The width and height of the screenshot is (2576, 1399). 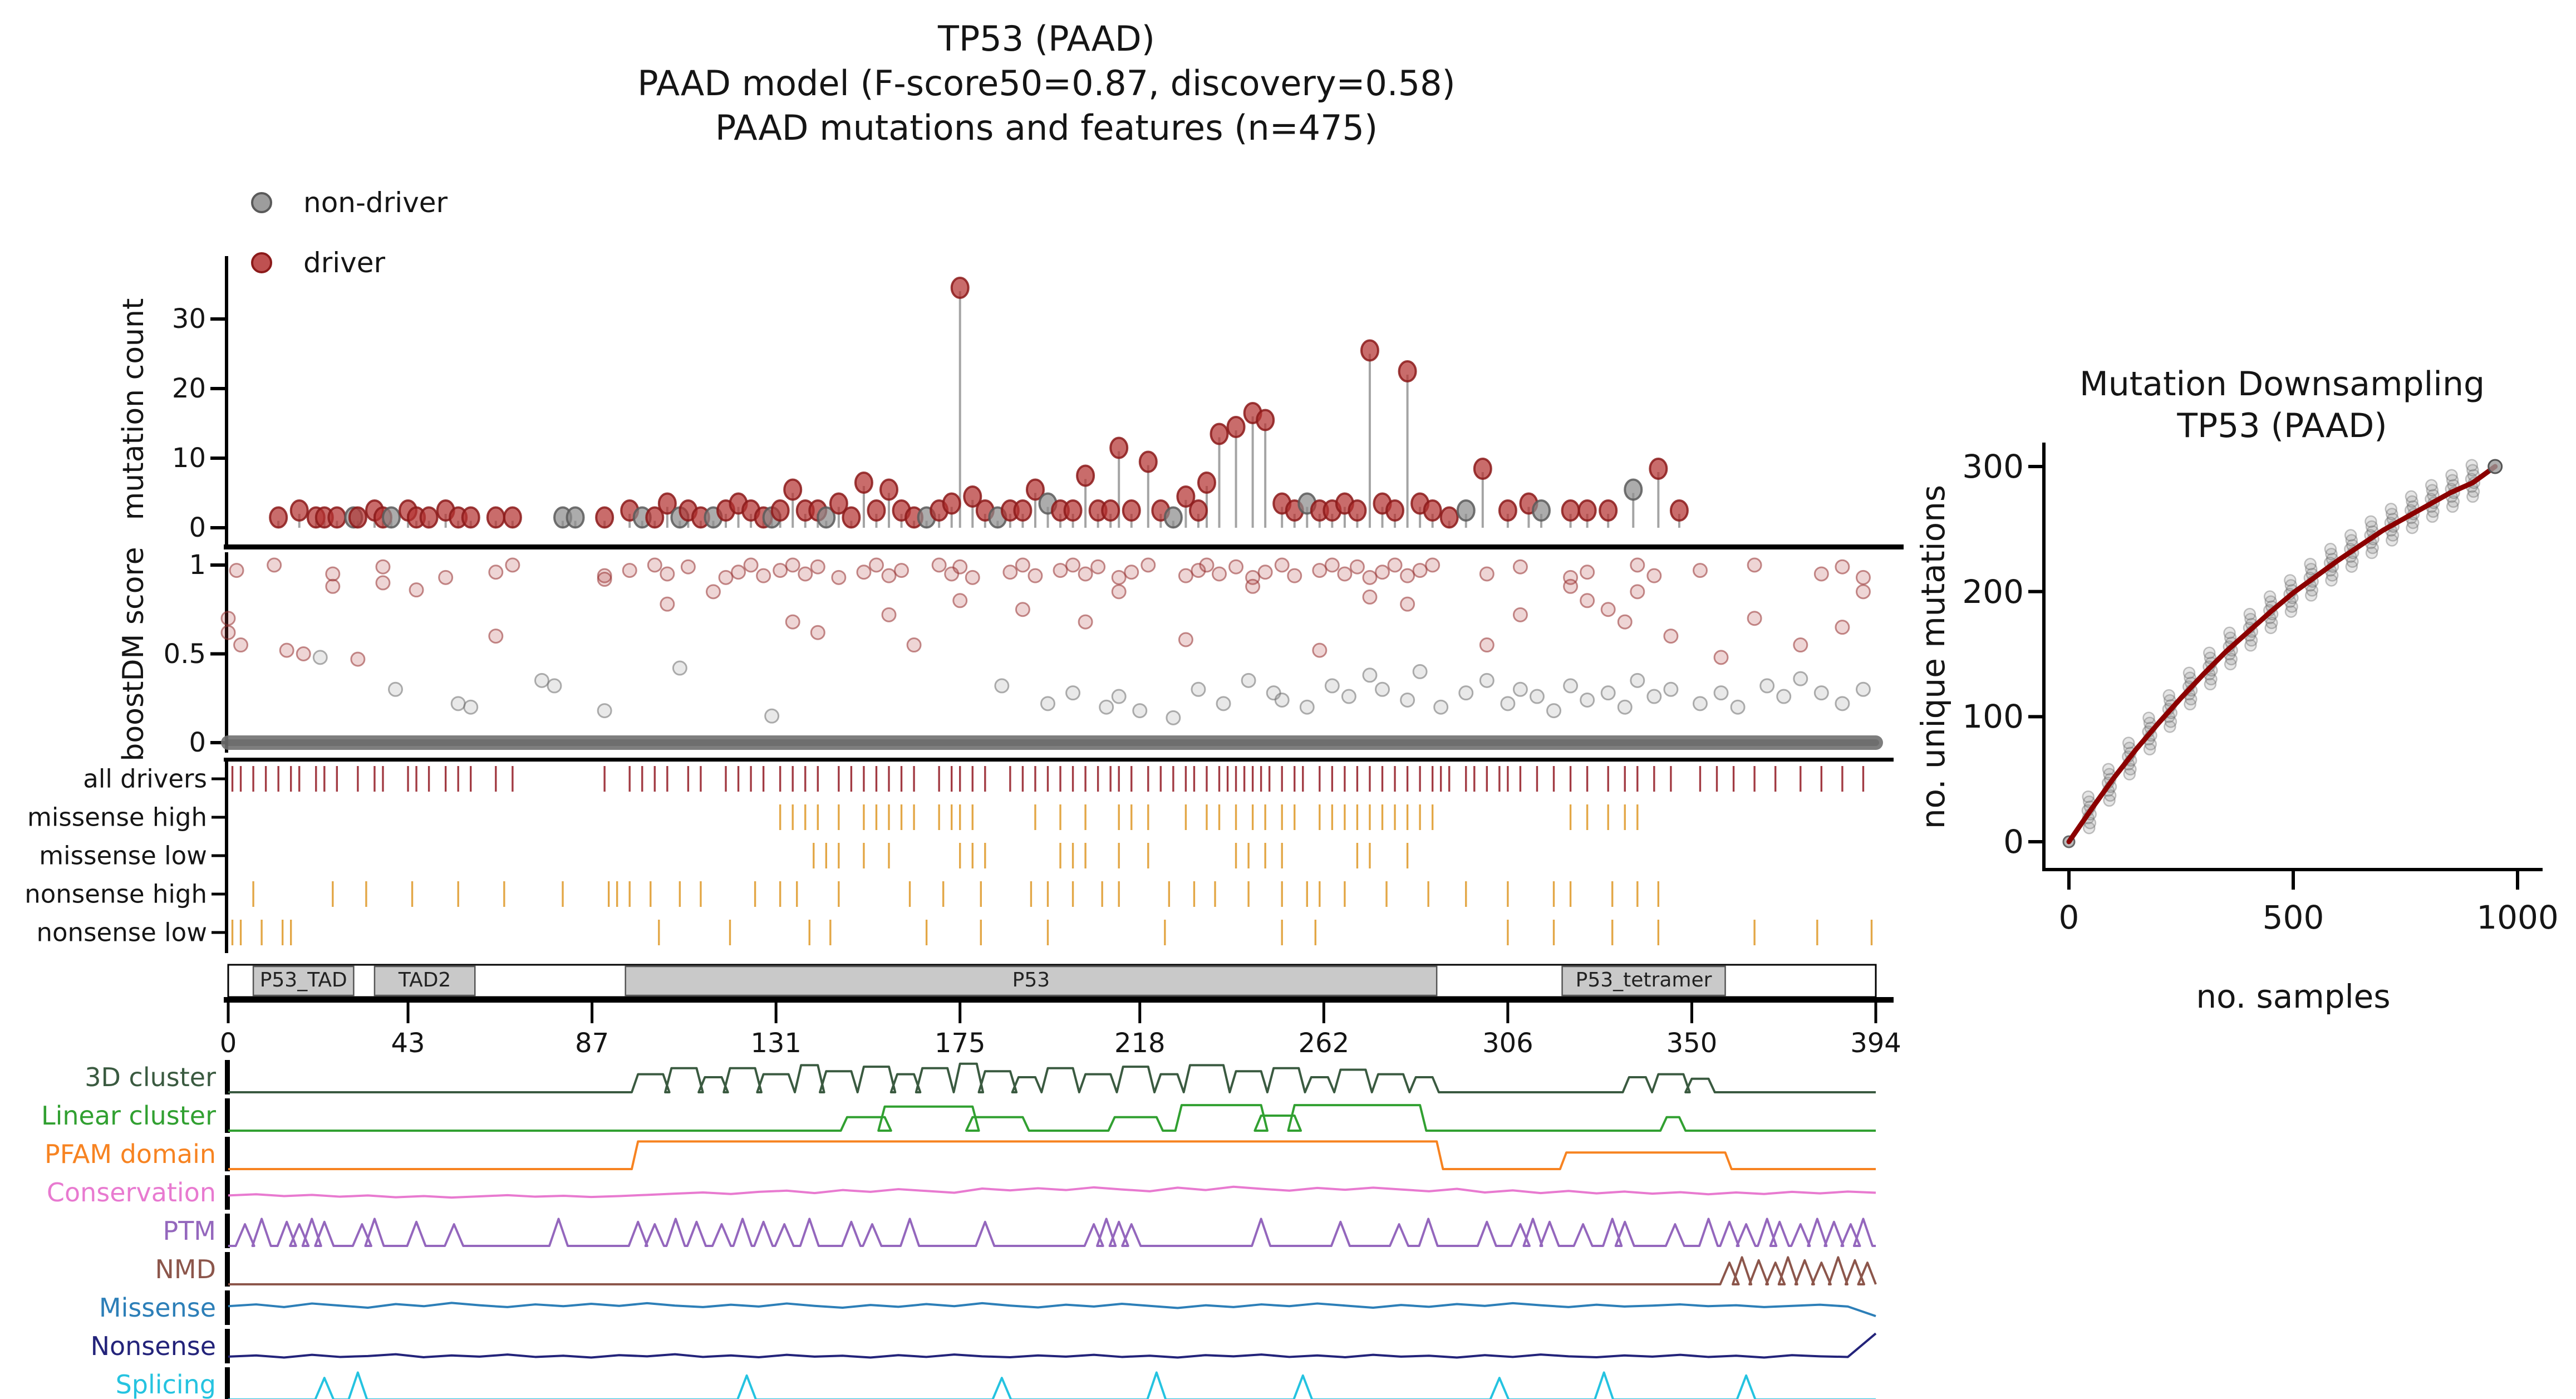 I want to click on feature-label-NMD: NMD, so click(x=185, y=1269).